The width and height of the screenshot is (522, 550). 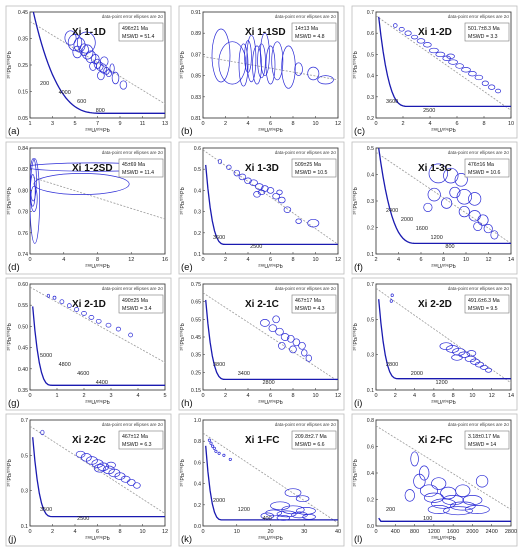 What do you see at coordinates (135, 437) in the screenshot?
I see `age-value: 467±12 Ma` at bounding box center [135, 437].